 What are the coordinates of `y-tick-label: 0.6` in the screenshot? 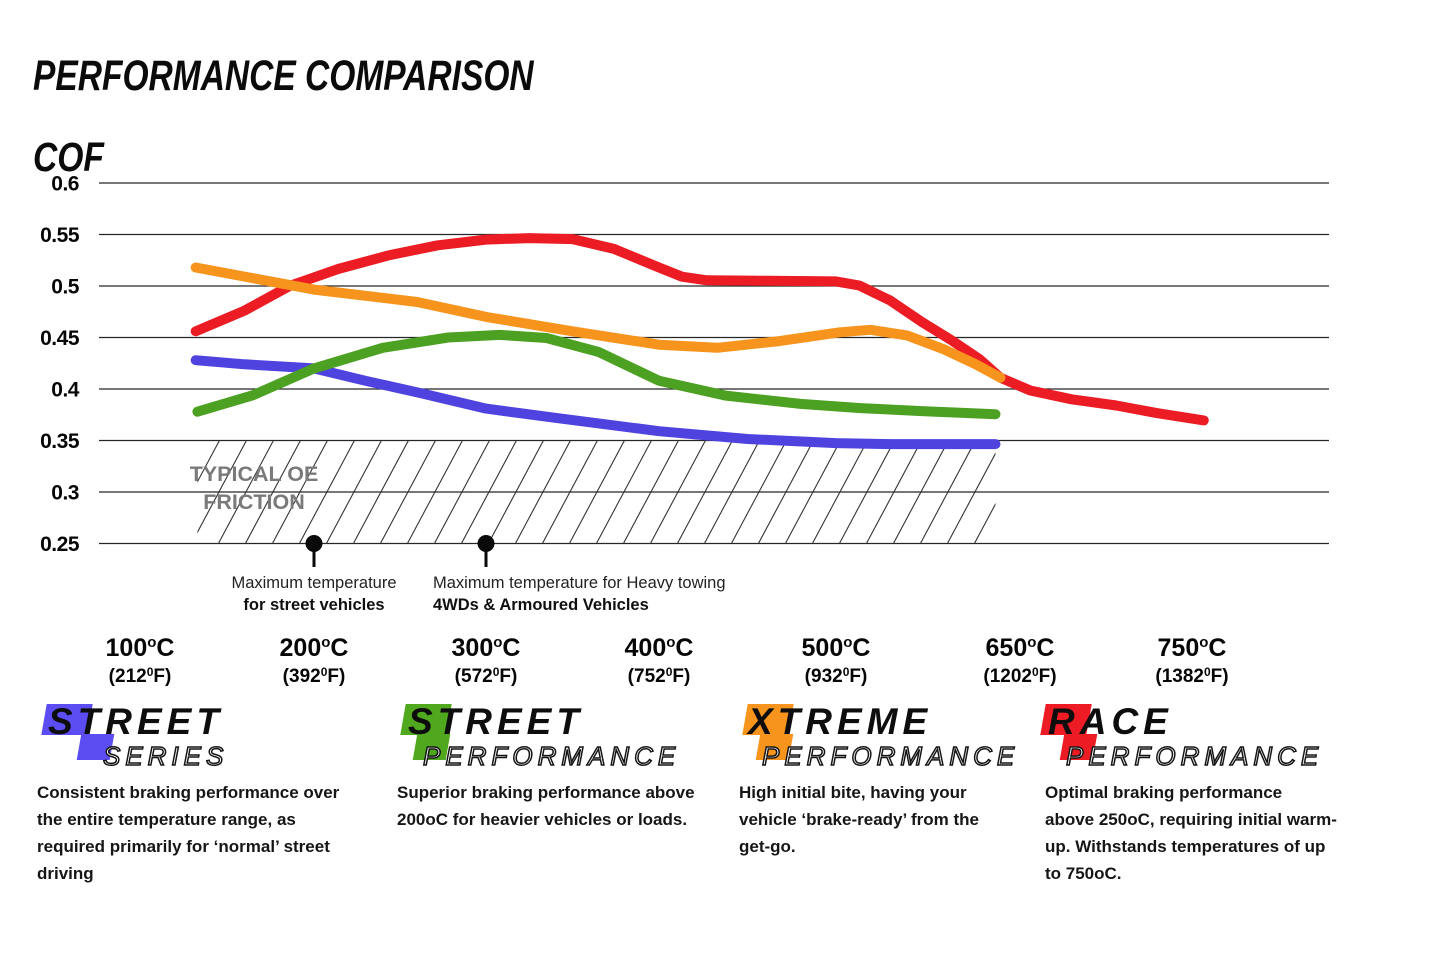 It's located at (65, 184).